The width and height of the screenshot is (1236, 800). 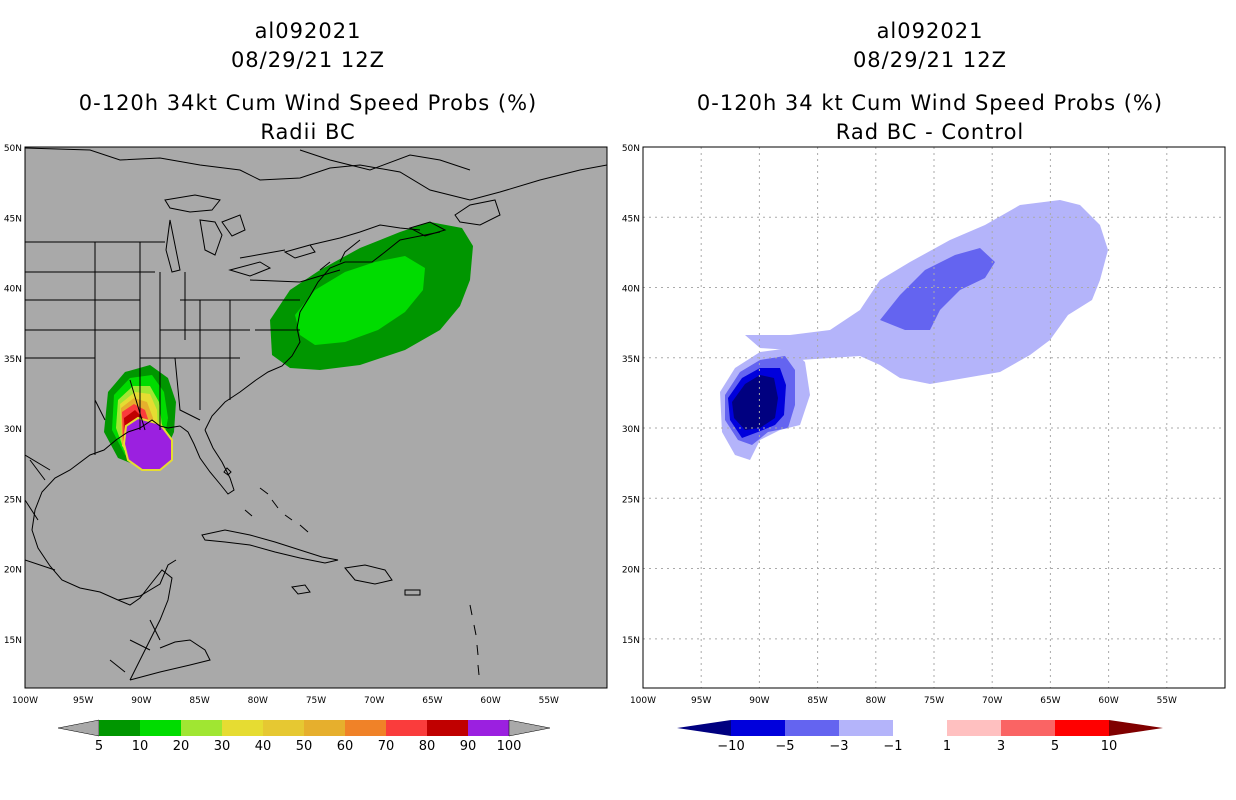 What do you see at coordinates (427, 746) in the screenshot?
I see `colorbar-label: 80` at bounding box center [427, 746].